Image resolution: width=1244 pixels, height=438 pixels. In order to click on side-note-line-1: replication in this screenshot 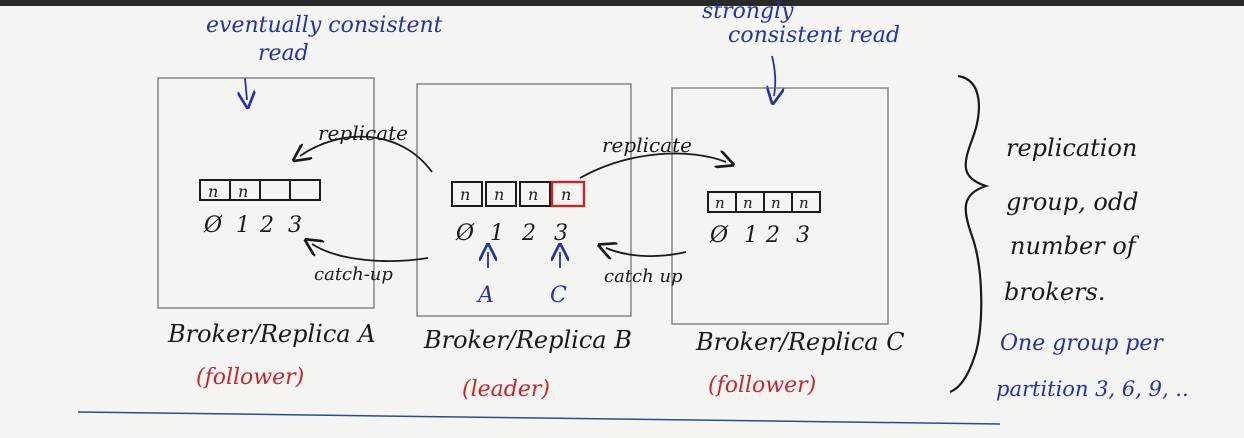, I will do `click(1071, 148)`.